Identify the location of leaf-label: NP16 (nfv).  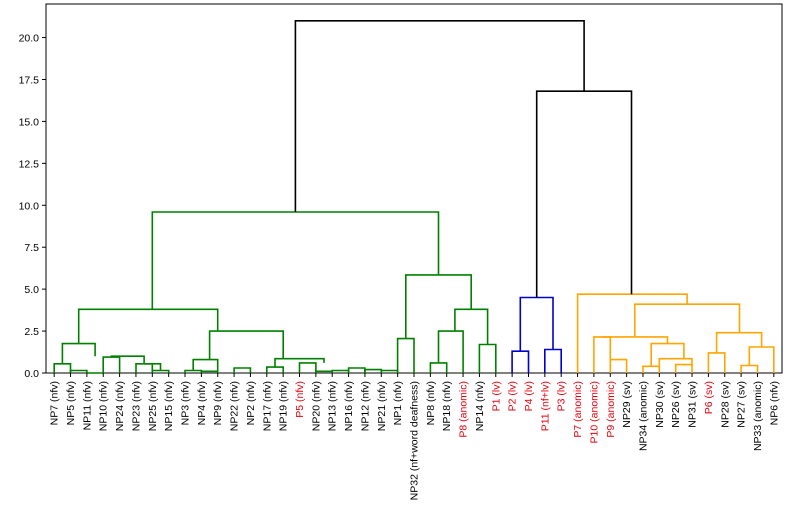
(349, 406).